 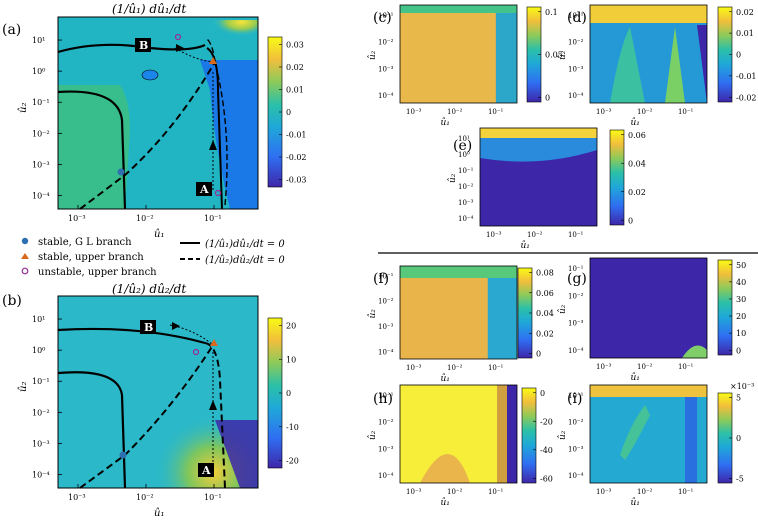 What do you see at coordinates (85, 242) in the screenshot?
I see `legend-label-stable-gl: stable, G L branch` at bounding box center [85, 242].